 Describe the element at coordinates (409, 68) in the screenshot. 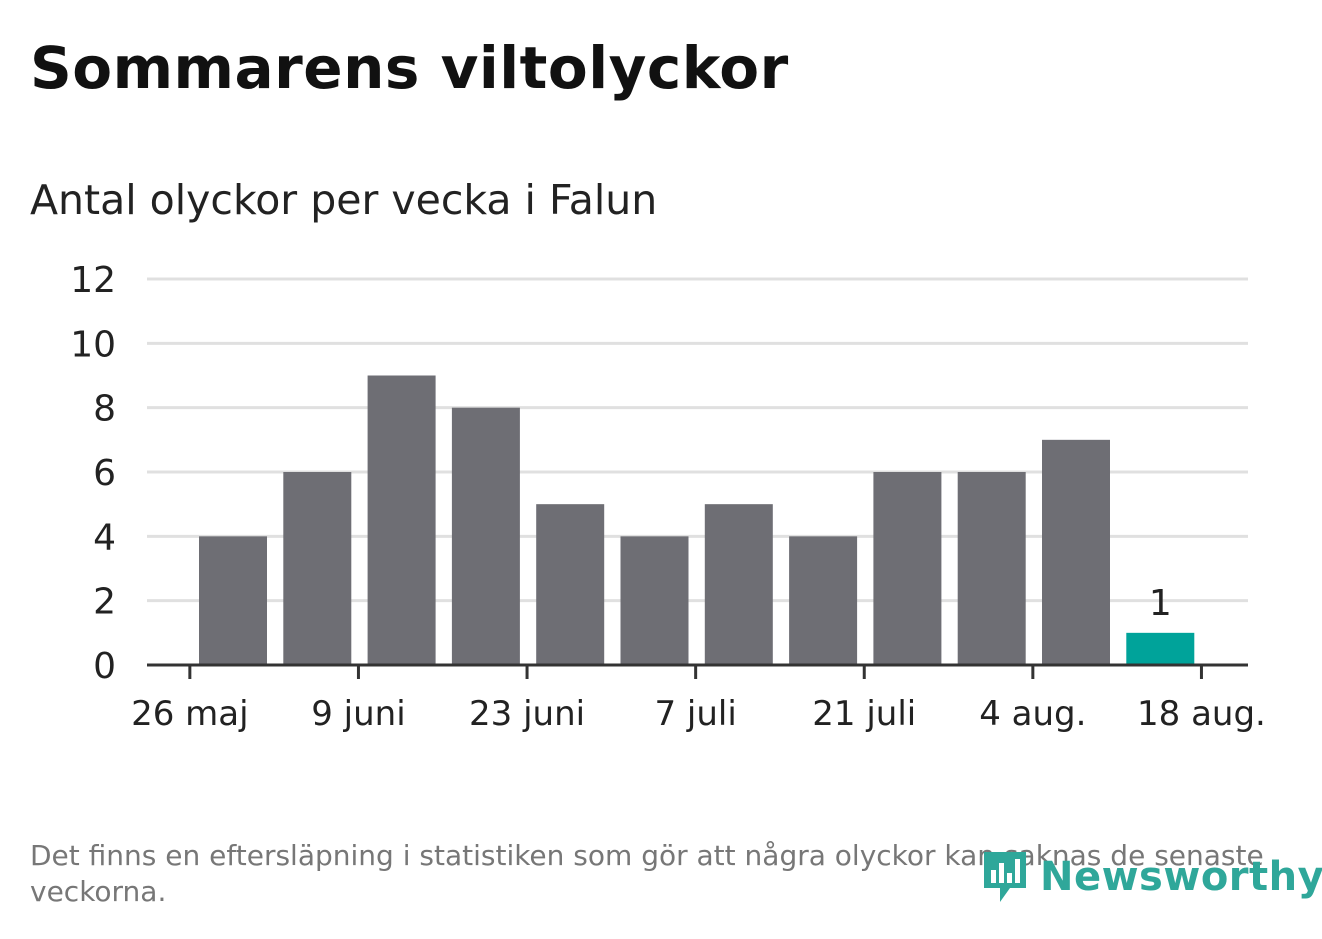

I see `chart-title: Sommarens viltolyckor` at that location.